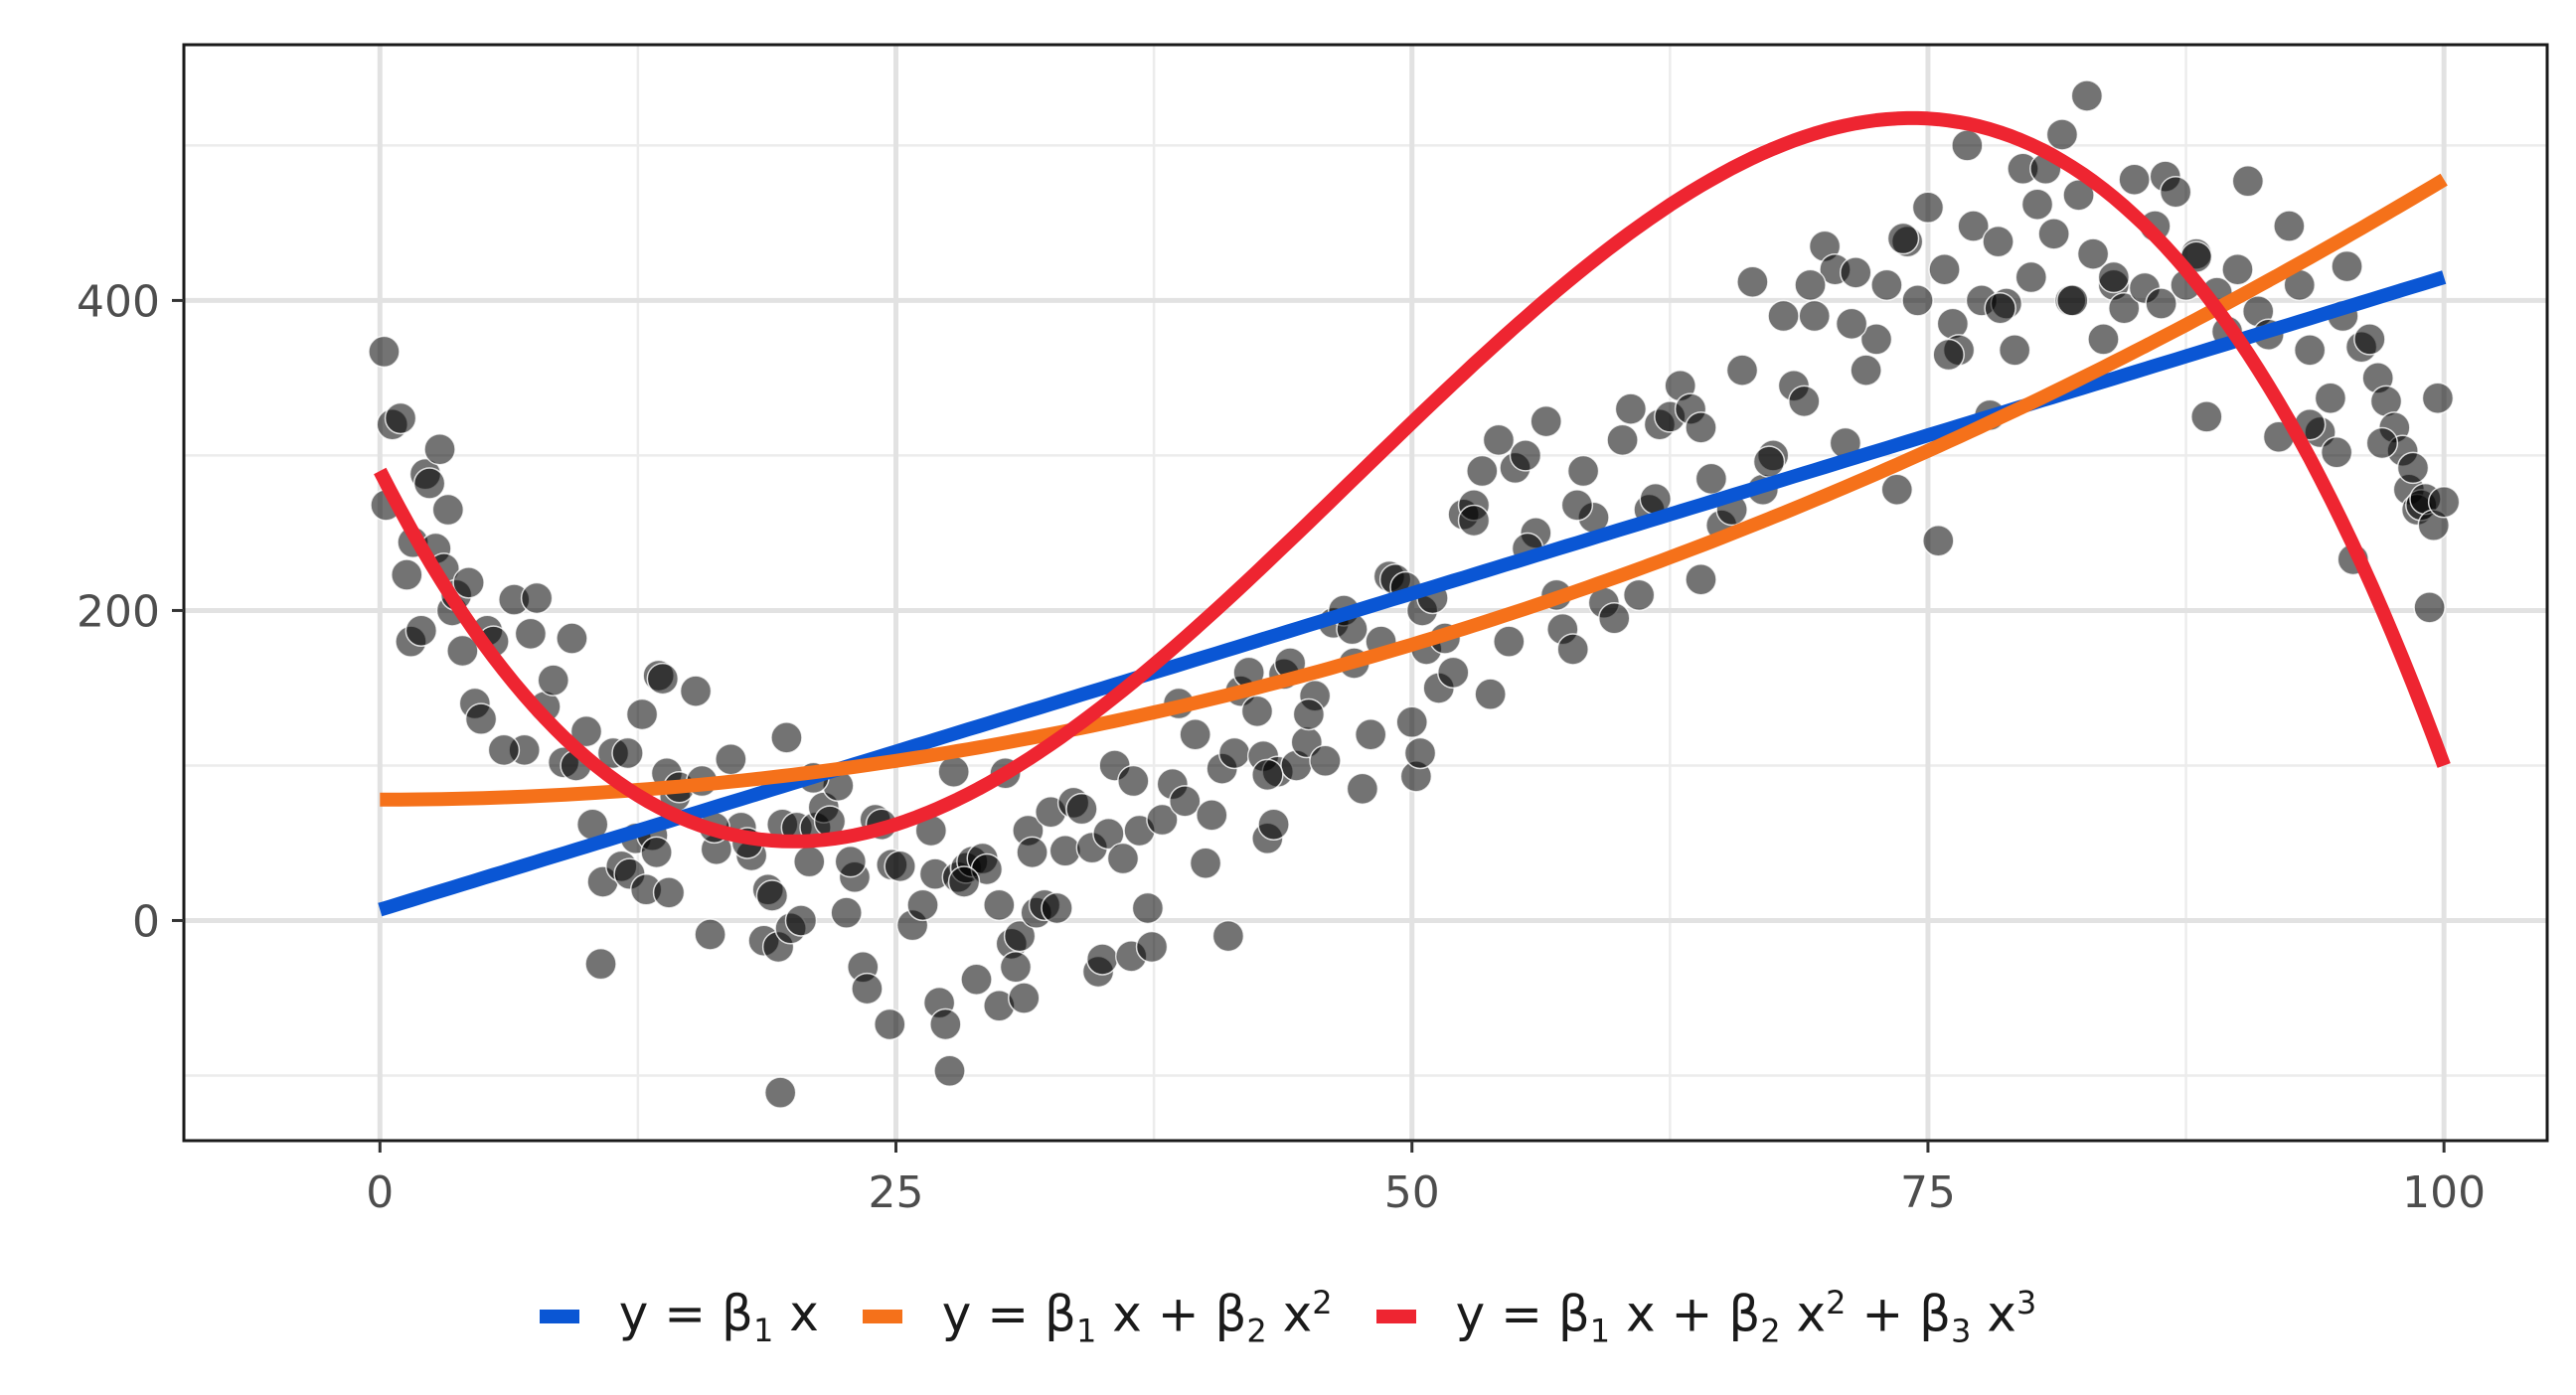  What do you see at coordinates (559, 1316) in the screenshot?
I see `legend-key-linear` at bounding box center [559, 1316].